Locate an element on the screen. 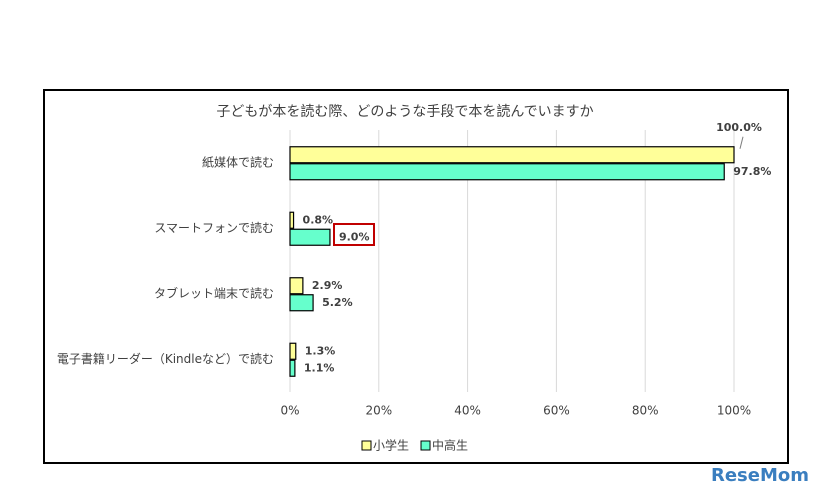 Image resolution: width=828 pixels, height=497 pixels. x-tick-label: 40% is located at coordinates (467, 411).